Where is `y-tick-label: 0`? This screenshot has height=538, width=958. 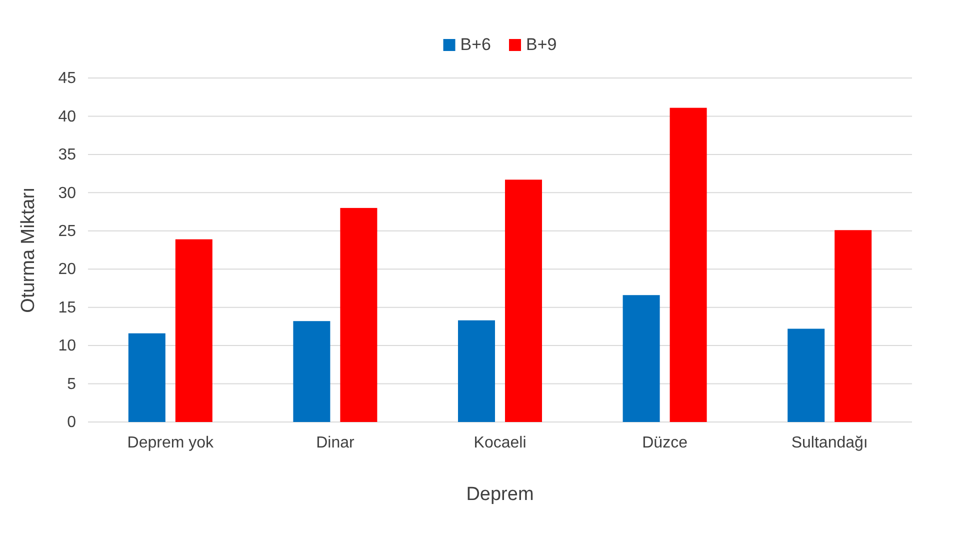 y-tick-label: 0 is located at coordinates (71, 423).